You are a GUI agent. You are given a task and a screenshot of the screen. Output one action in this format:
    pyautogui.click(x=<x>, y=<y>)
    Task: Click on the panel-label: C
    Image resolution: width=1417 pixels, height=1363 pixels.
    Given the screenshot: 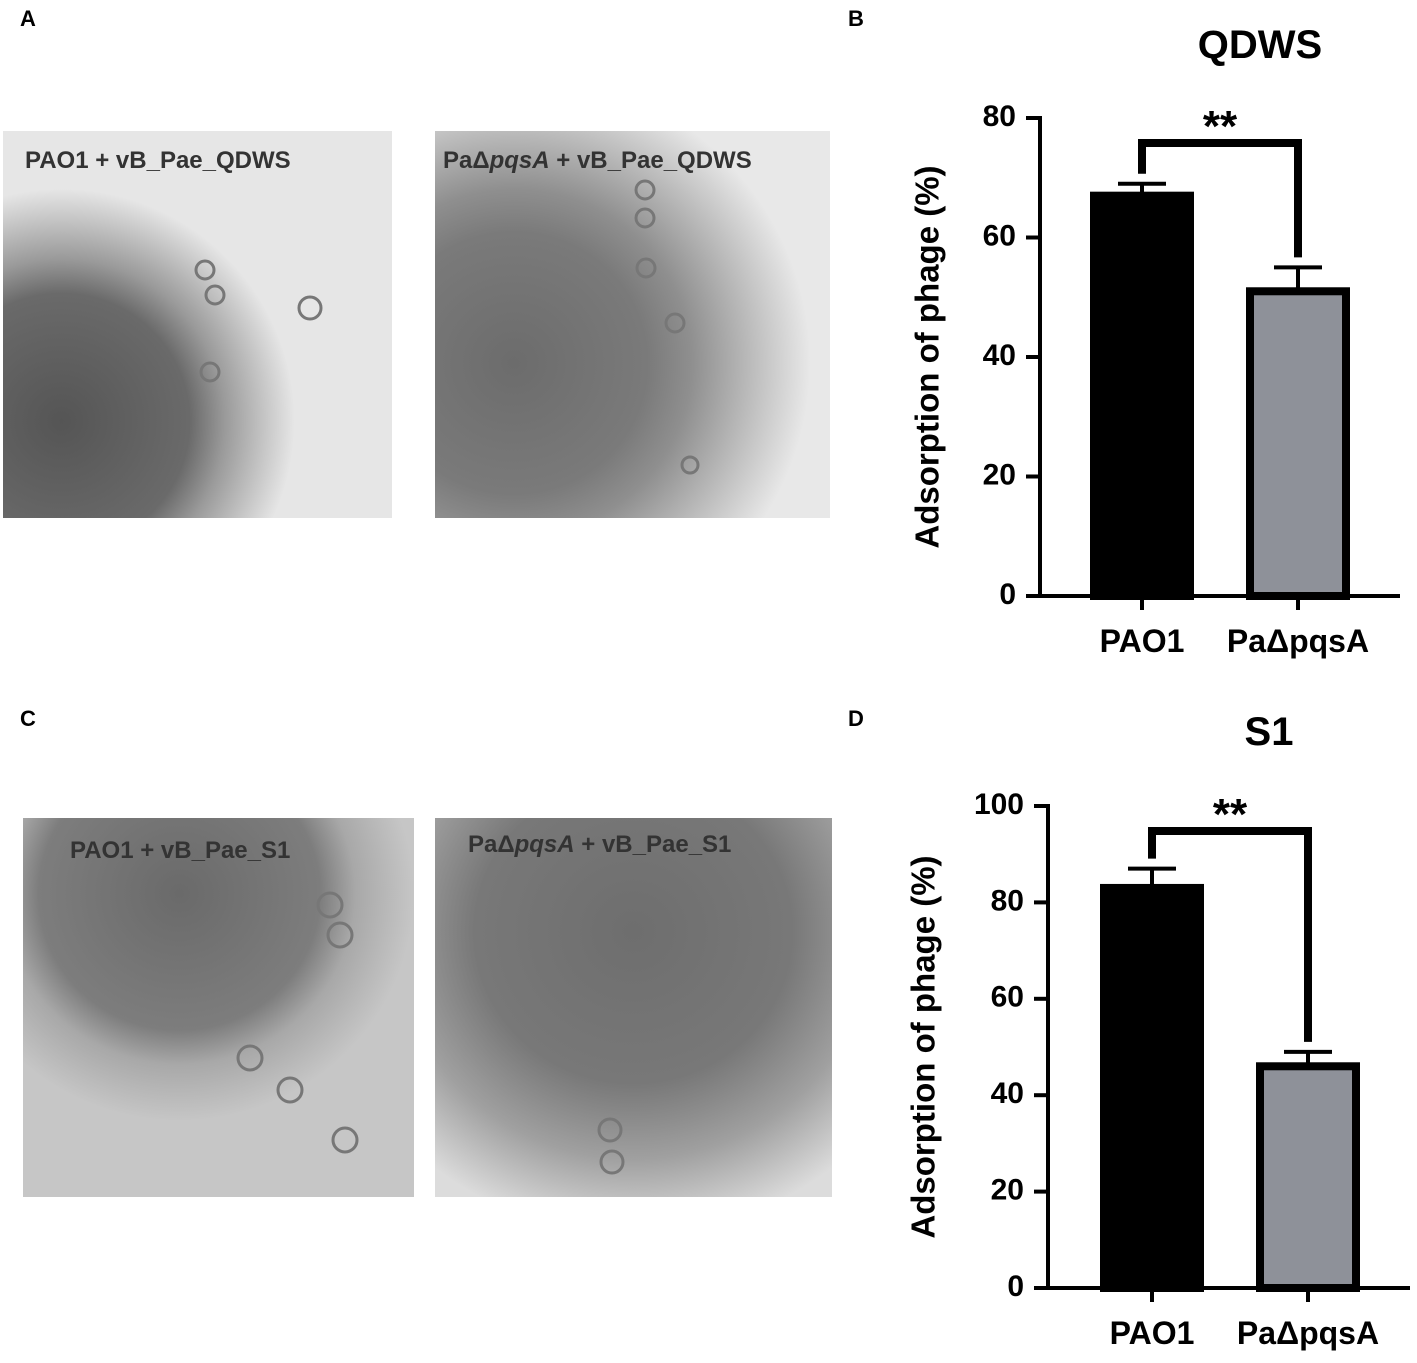 What is the action you would take?
    pyautogui.click(x=28, y=718)
    